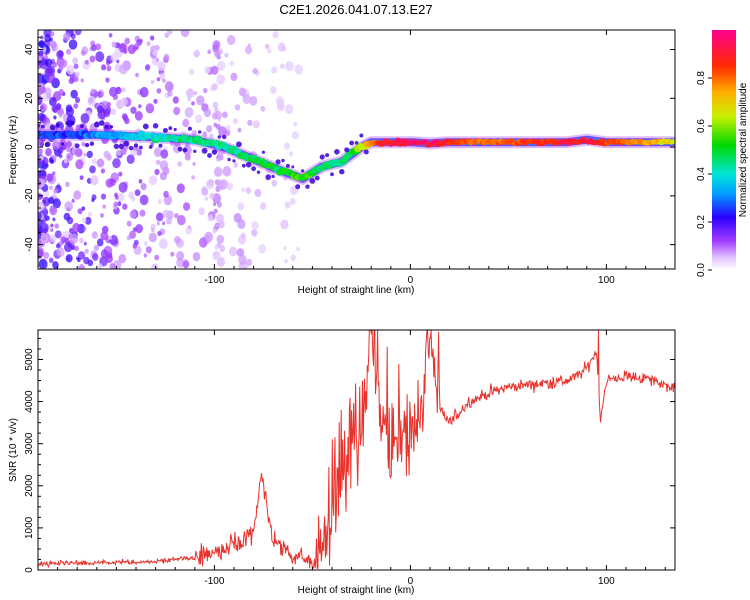  What do you see at coordinates (724, 150) in the screenshot?
I see `colorbar-gradient` at bounding box center [724, 150].